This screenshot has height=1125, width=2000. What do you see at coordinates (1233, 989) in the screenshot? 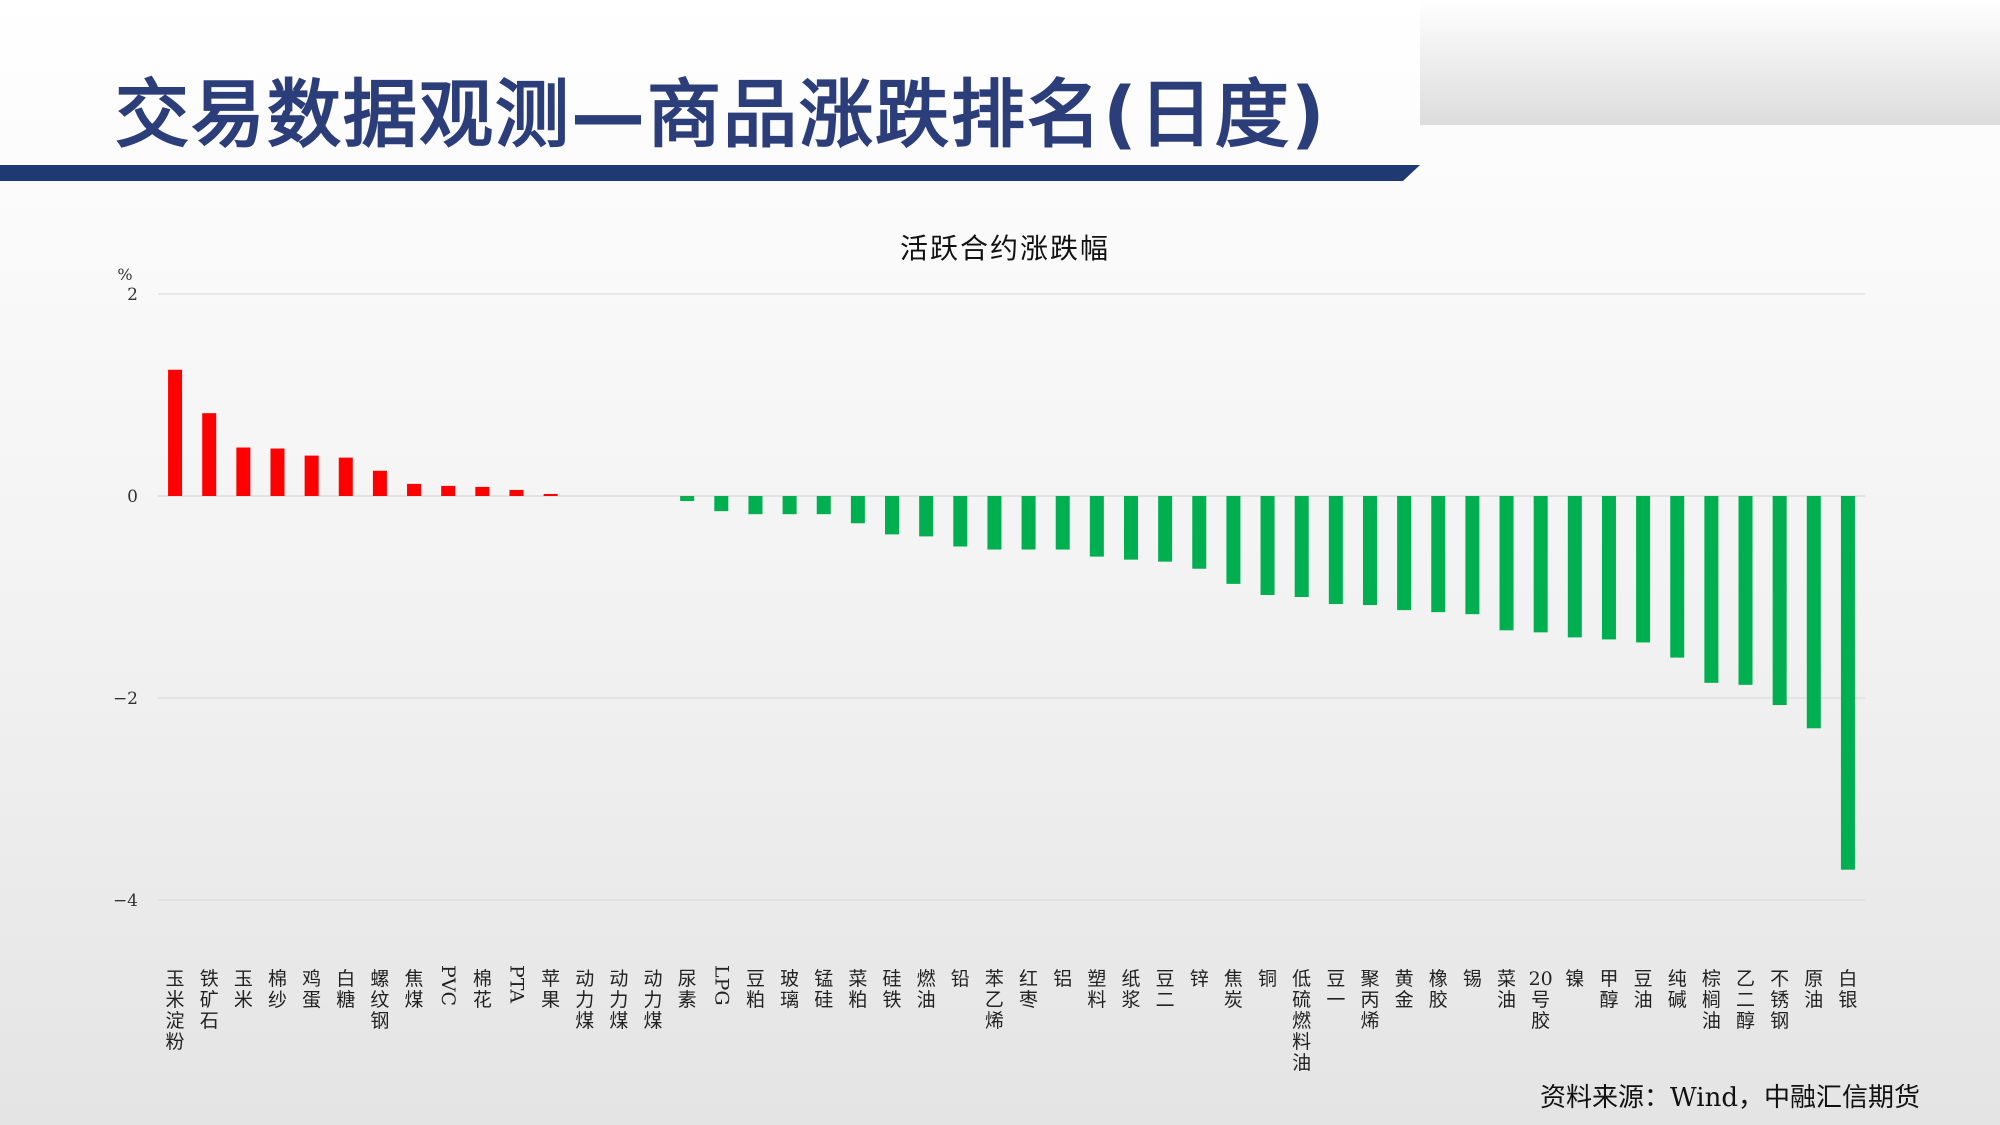
I see `x-tick-label: 焦炭` at bounding box center [1233, 989].